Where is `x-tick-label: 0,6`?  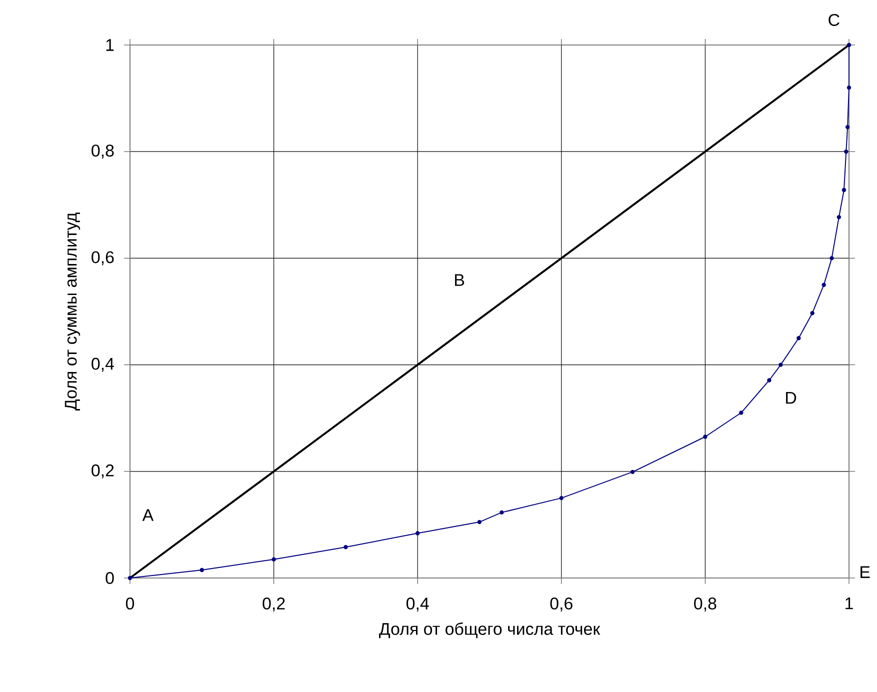
x-tick-label: 0,6 is located at coordinates (561, 605).